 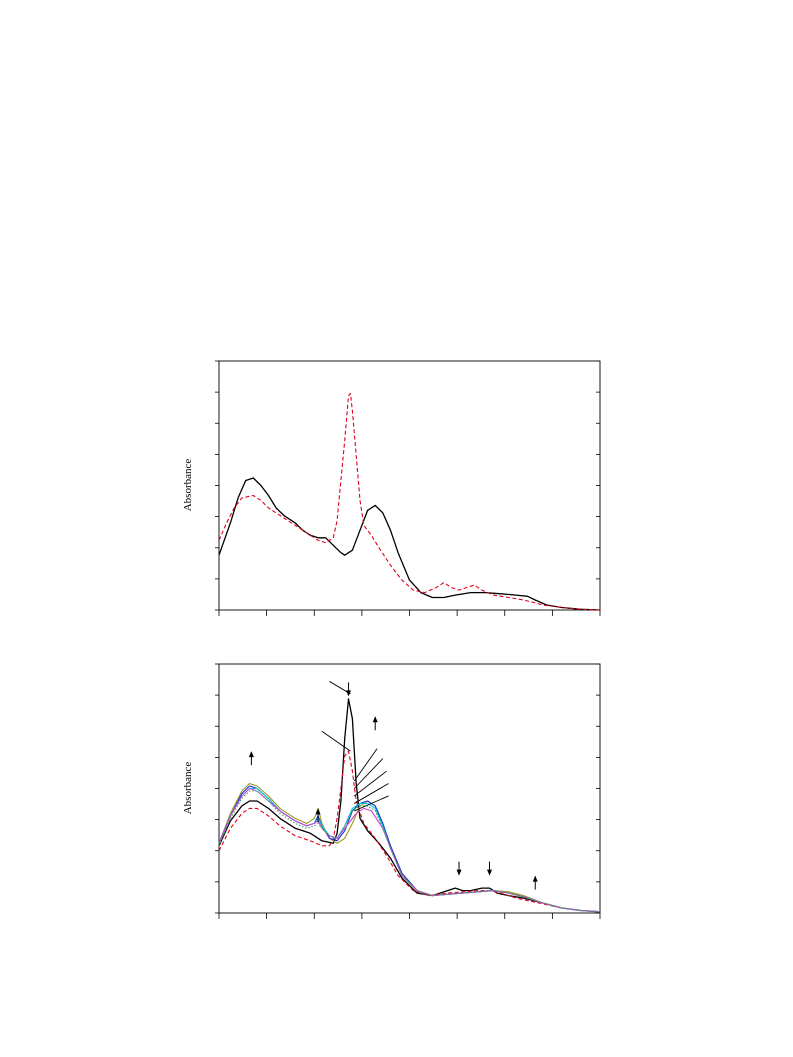 I want to click on arrows-bottom, so click(x=393, y=786).